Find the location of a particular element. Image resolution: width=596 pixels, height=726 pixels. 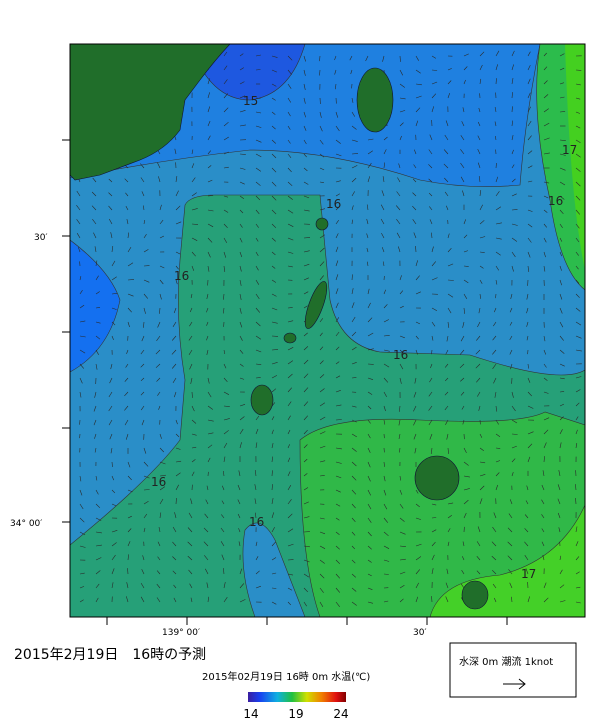

colorbar-tick-label: 19 is located at coordinates (295, 714).